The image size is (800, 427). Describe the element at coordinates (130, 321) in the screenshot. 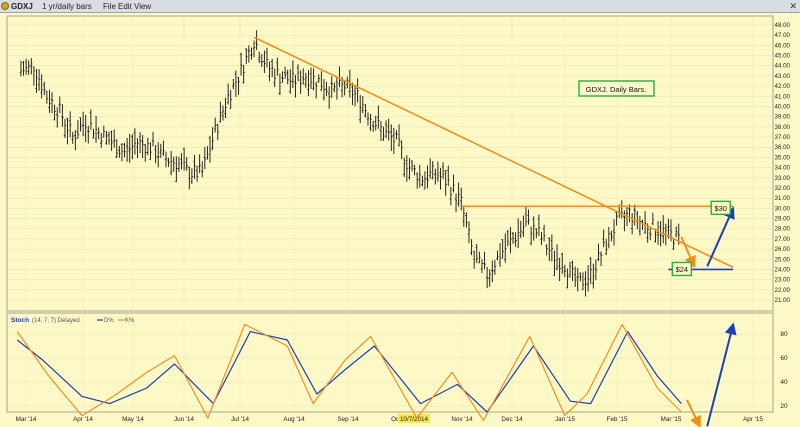

I see `legend-k-label: K%` at that location.